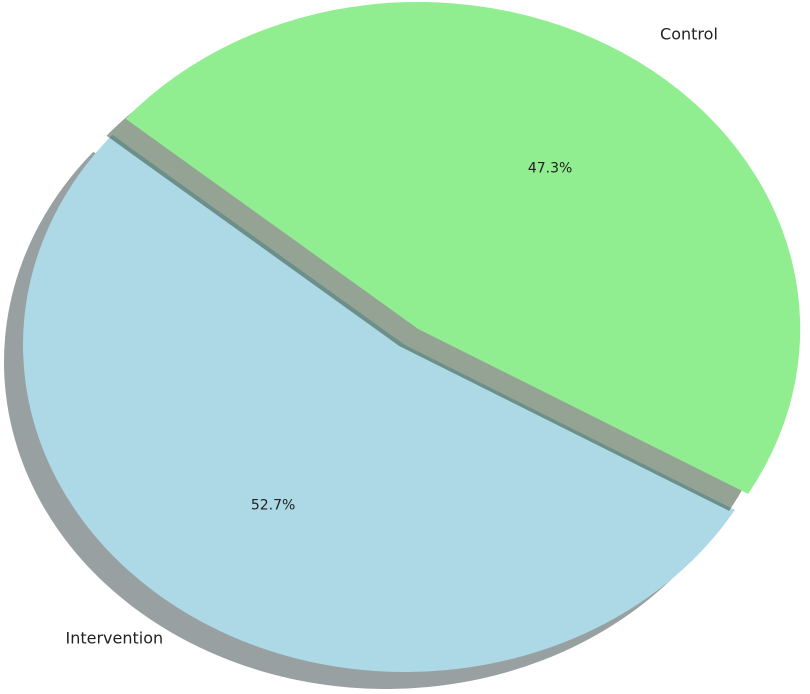 This screenshot has height=694, width=810. Describe the element at coordinates (273, 505) in the screenshot. I see `percent-label: 52.7%` at that location.